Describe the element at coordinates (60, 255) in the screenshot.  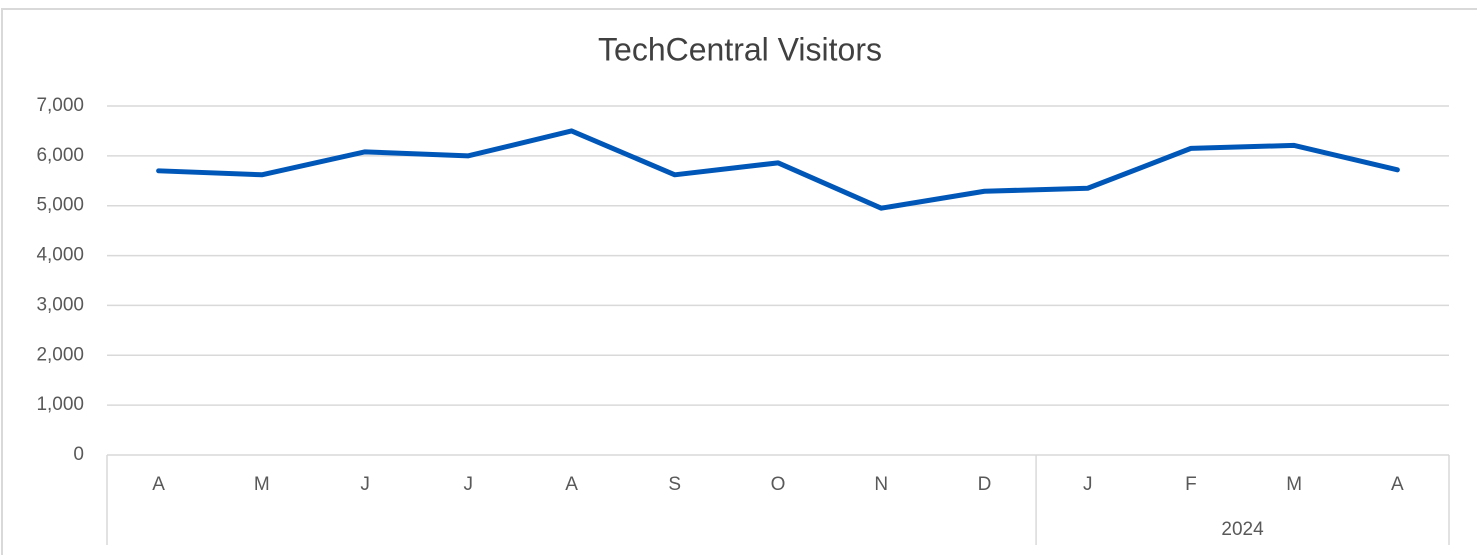
I see `y-tick-label: 4,000` at that location.